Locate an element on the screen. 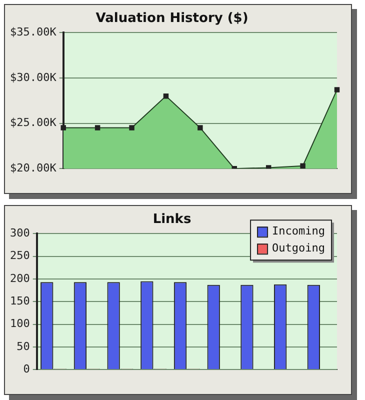 This screenshot has height=400, width=365. y-tick-label: 50 is located at coordinates (23, 346).